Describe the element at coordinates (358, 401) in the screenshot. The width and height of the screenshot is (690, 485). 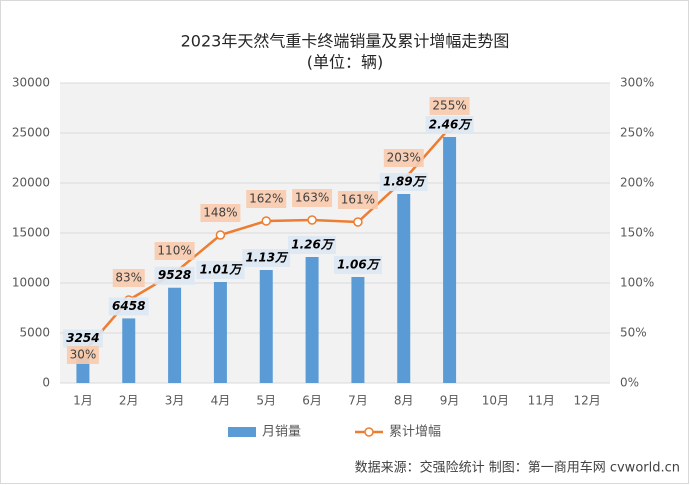
I see `x-tick-label: 7月` at that location.